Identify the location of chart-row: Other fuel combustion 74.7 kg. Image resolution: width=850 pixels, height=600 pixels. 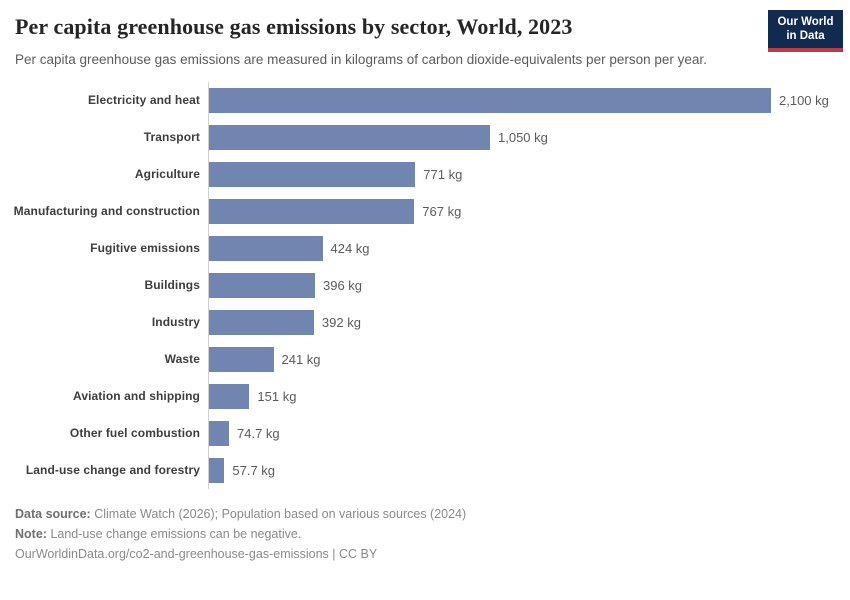
(425, 433).